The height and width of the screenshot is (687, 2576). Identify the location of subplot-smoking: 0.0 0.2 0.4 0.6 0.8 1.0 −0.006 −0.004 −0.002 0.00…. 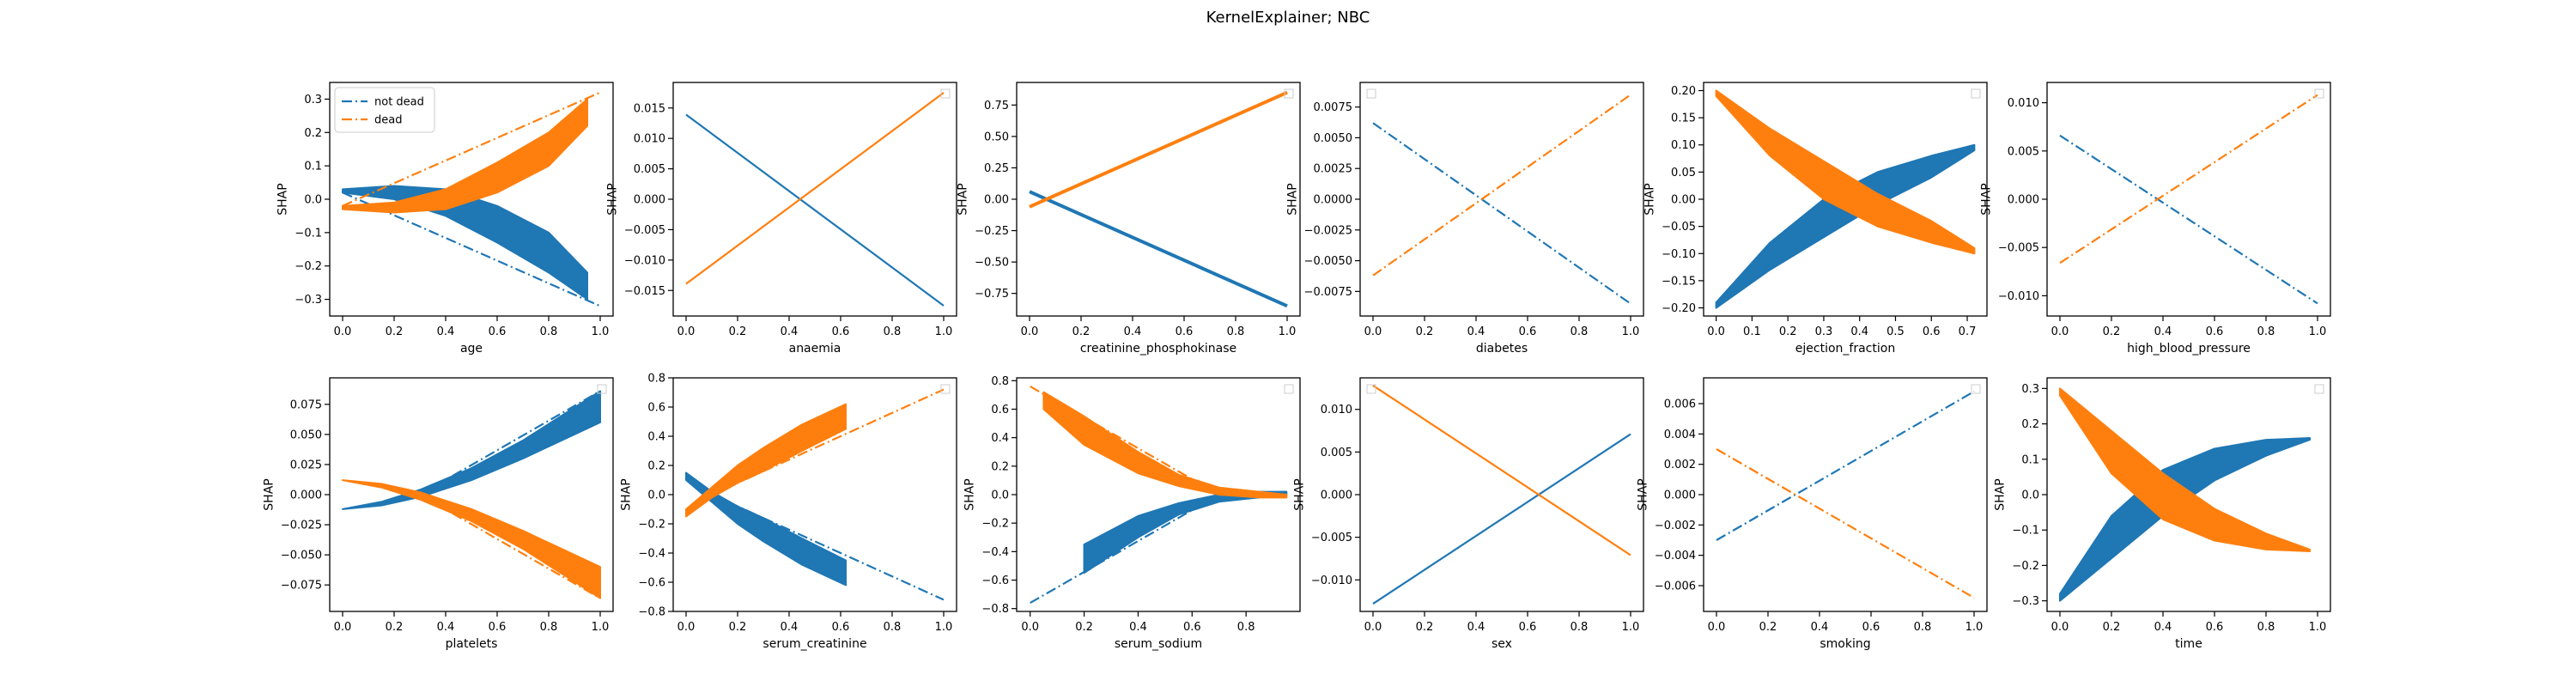
(1813, 514).